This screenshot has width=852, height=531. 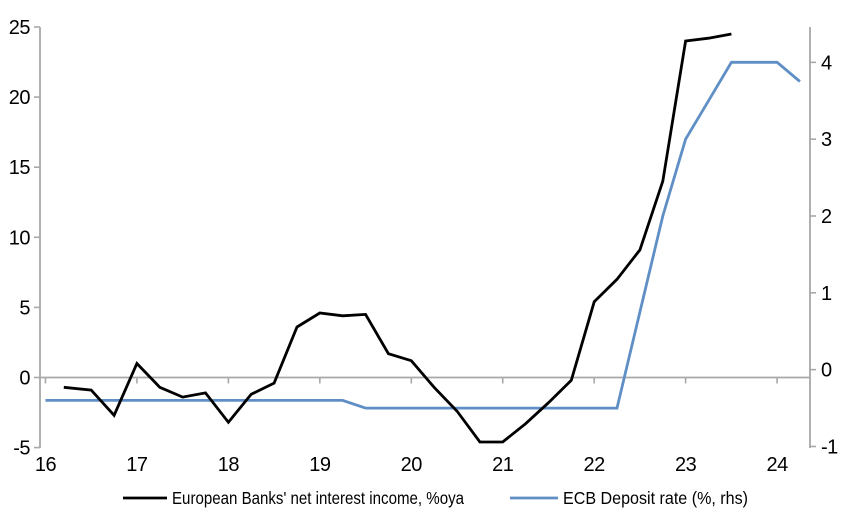 I want to click on y-left-tick-label: 25, so click(x=20, y=28).